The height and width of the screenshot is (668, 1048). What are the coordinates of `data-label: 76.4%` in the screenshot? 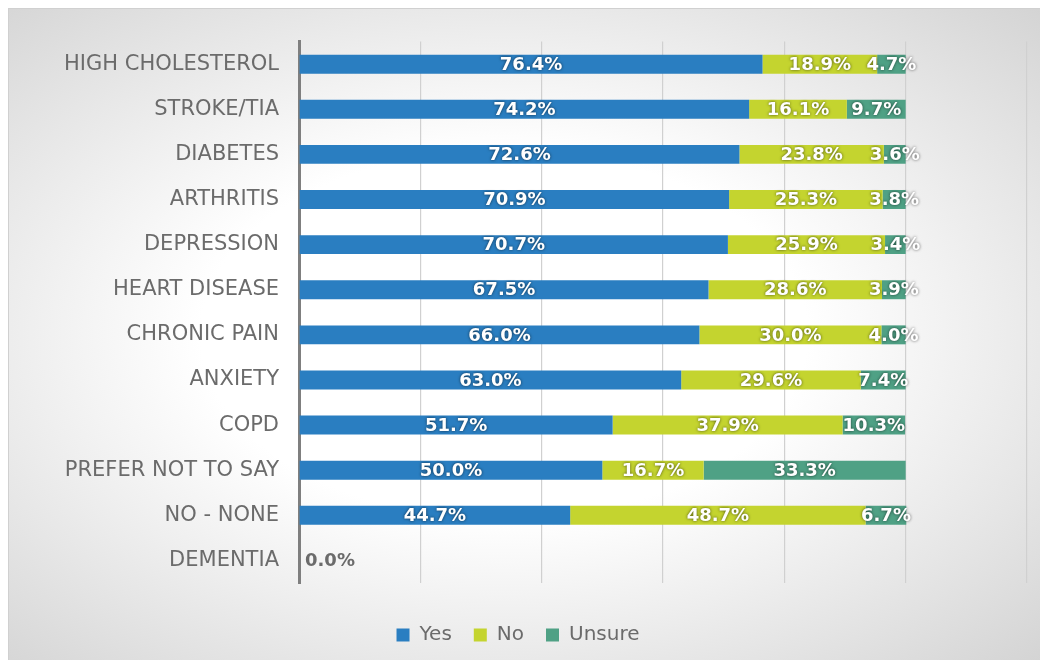 It's located at (531, 63).